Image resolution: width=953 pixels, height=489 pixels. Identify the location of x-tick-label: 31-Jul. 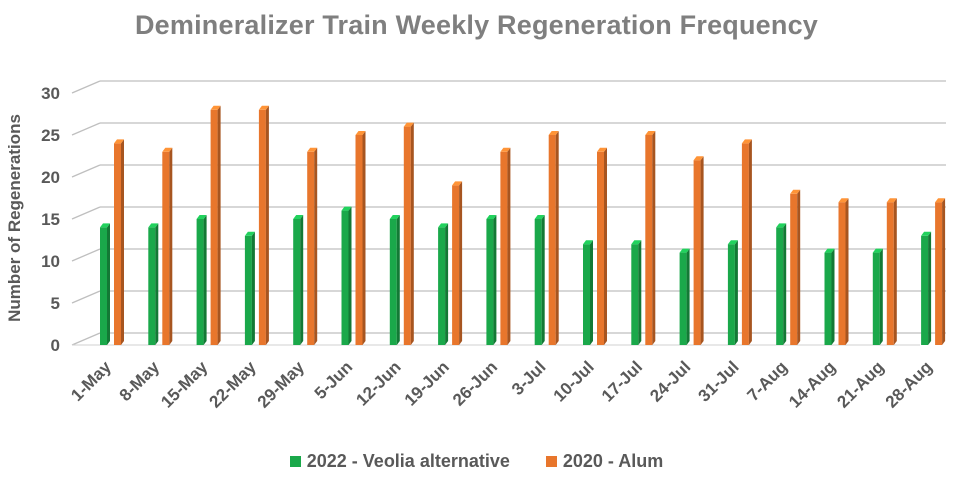
(719, 381).